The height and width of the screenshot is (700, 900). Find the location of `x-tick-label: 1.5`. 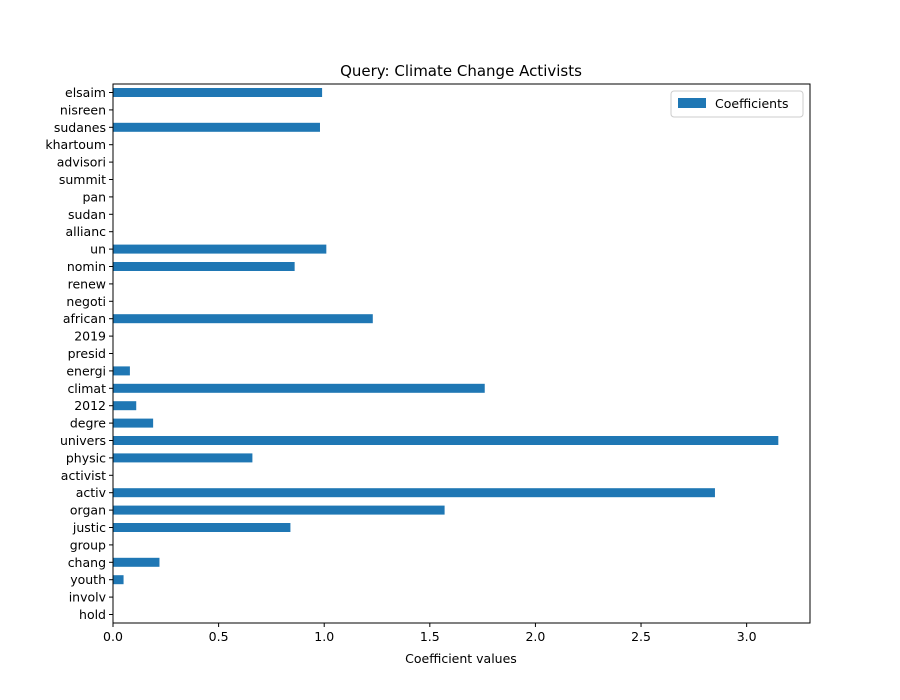

x-tick-label: 1.5 is located at coordinates (430, 636).